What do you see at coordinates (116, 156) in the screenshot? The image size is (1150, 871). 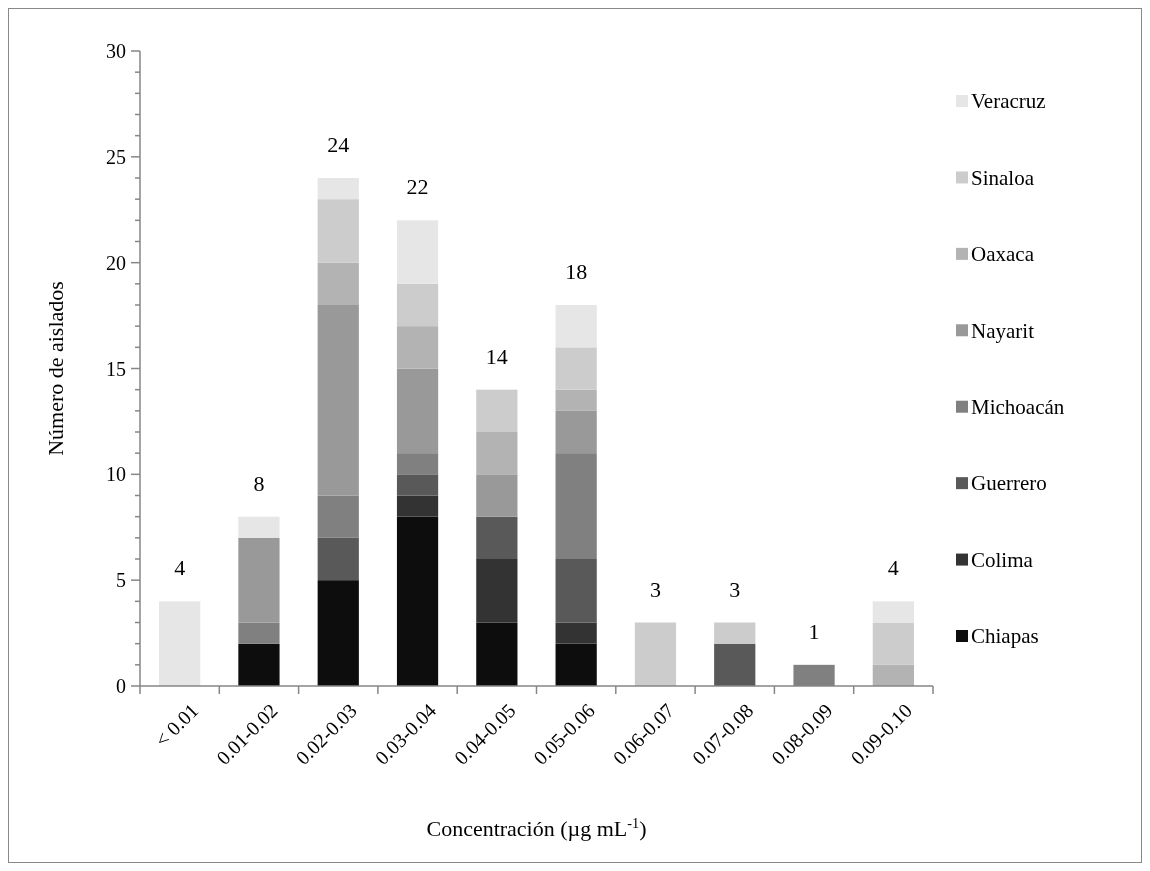 I see `y-tick-label: 25` at bounding box center [116, 156].